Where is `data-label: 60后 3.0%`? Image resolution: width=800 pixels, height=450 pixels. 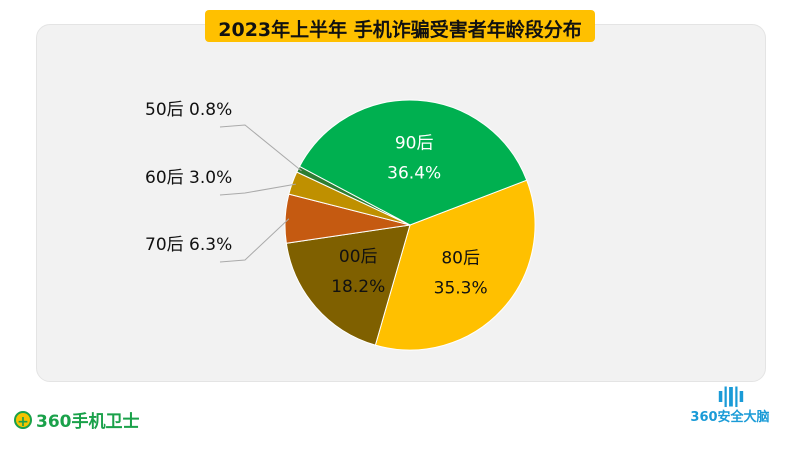
data-label: 60后 3.0% is located at coordinates (188, 178).